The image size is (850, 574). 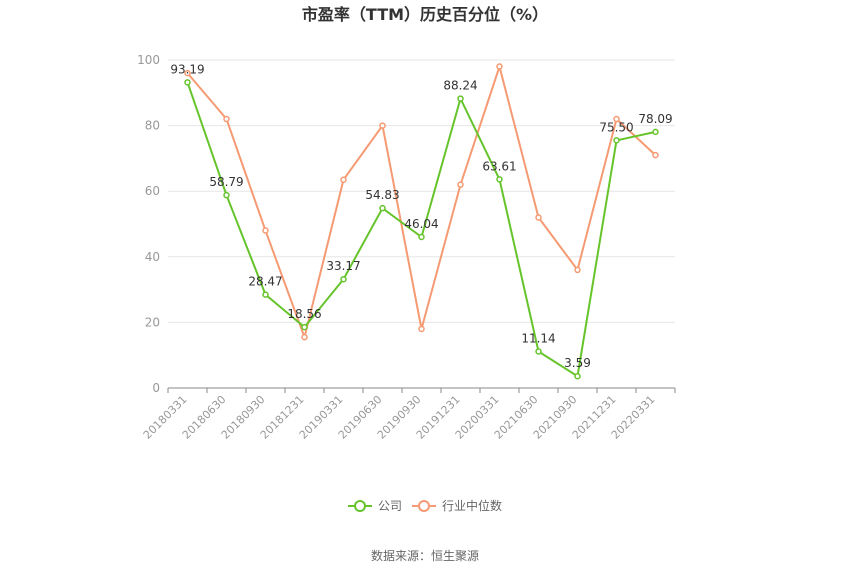 What do you see at coordinates (148, 60) in the screenshot?
I see `y-tick-label: 100` at bounding box center [148, 60].